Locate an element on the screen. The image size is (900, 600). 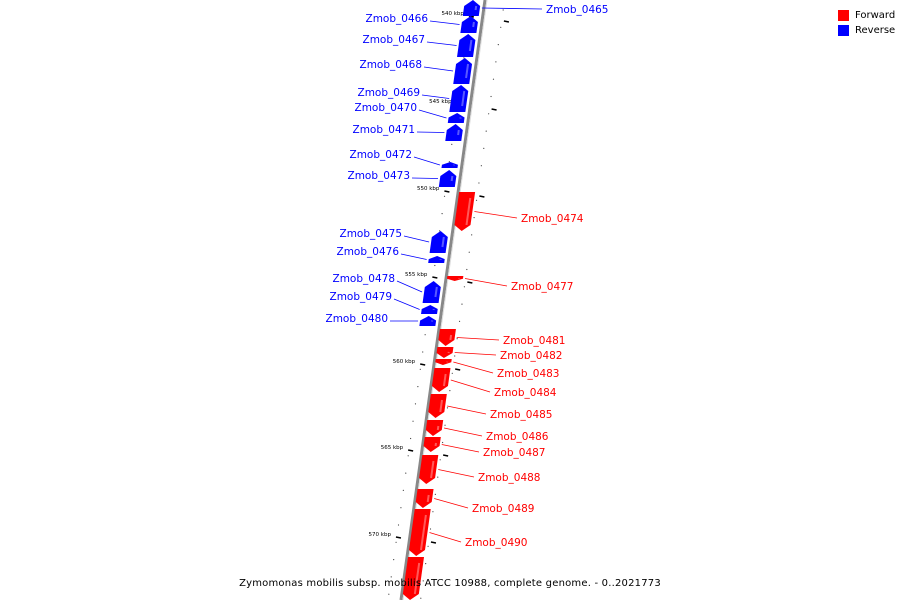
gene-label: Zmob_0473 is located at coordinates (379, 176).